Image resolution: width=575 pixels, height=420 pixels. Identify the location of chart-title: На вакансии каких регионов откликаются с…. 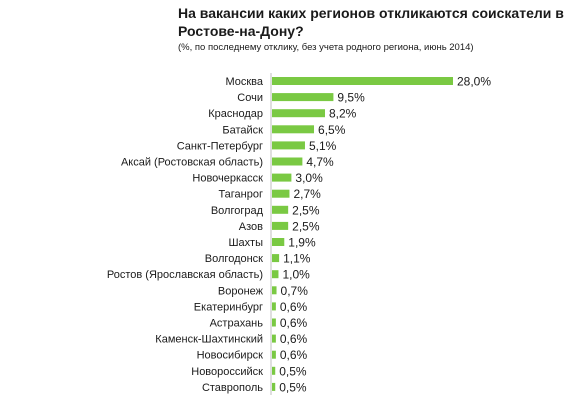
(371, 22).